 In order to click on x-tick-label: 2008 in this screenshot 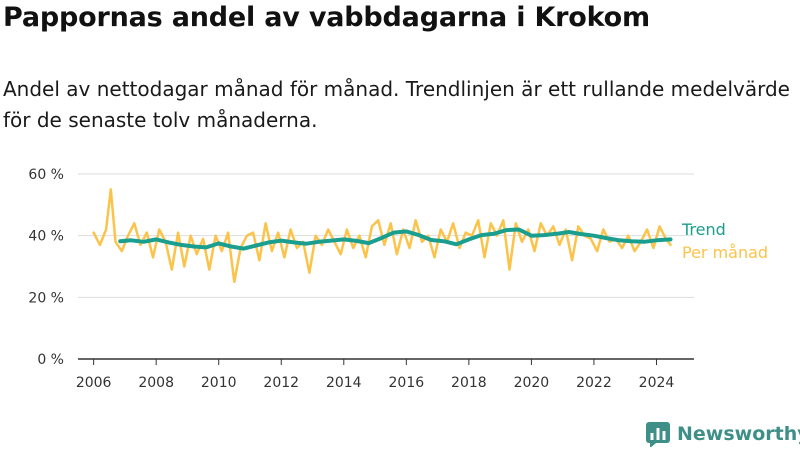, I will do `click(156, 383)`.